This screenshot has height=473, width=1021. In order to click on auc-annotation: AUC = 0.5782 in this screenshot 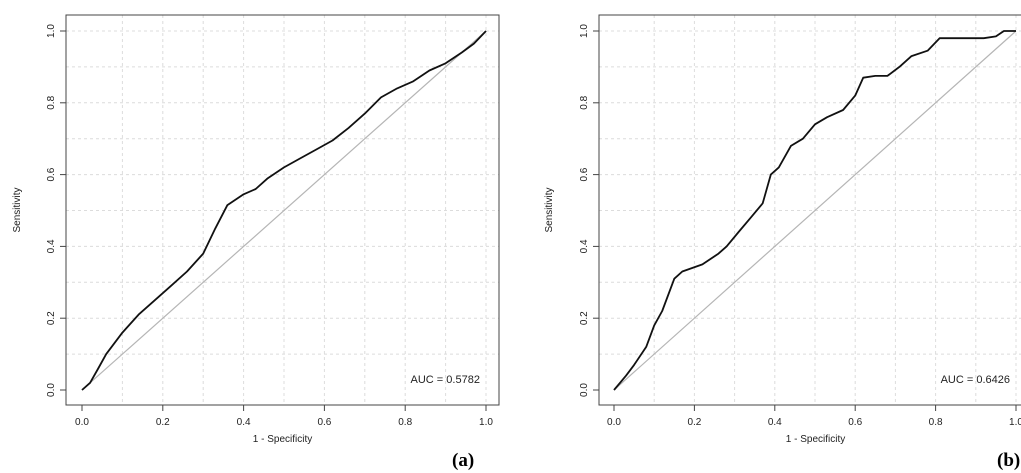, I will do `click(445, 380)`.